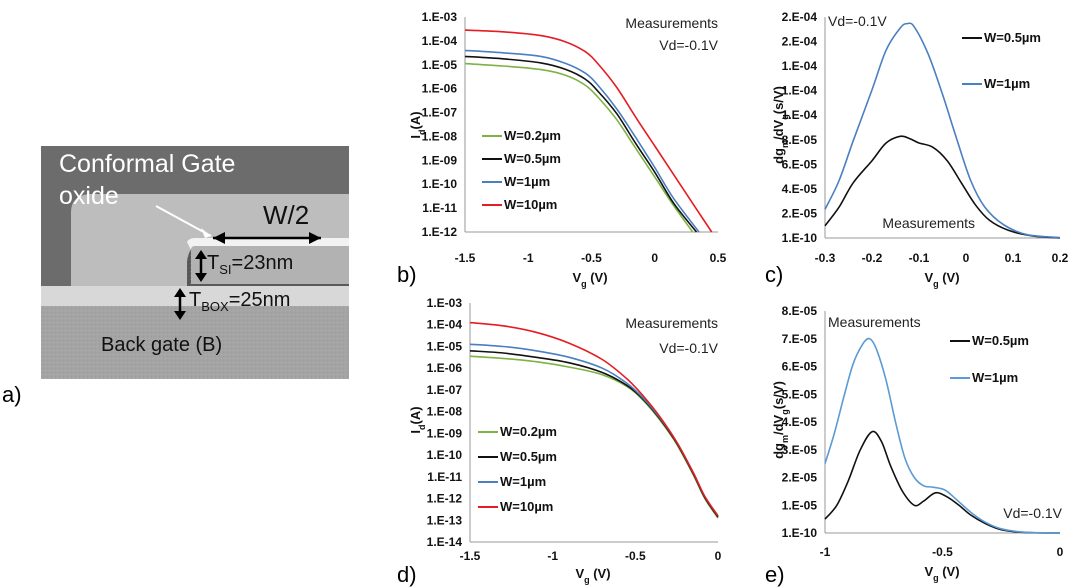  Describe the element at coordinates (1060, 258) in the screenshot. I see `x-tick-label: 0.2` at that location.